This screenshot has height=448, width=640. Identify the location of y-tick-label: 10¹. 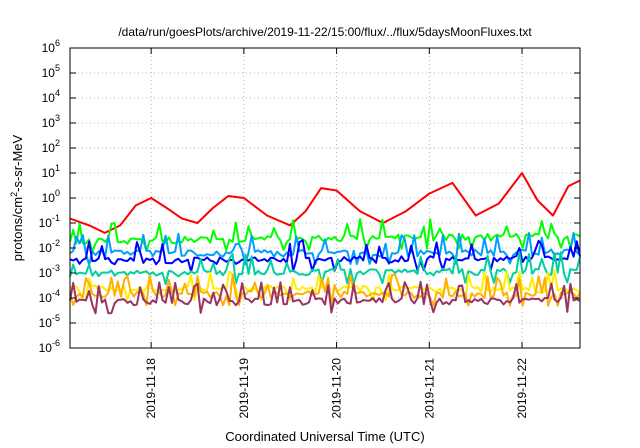
(51, 171).